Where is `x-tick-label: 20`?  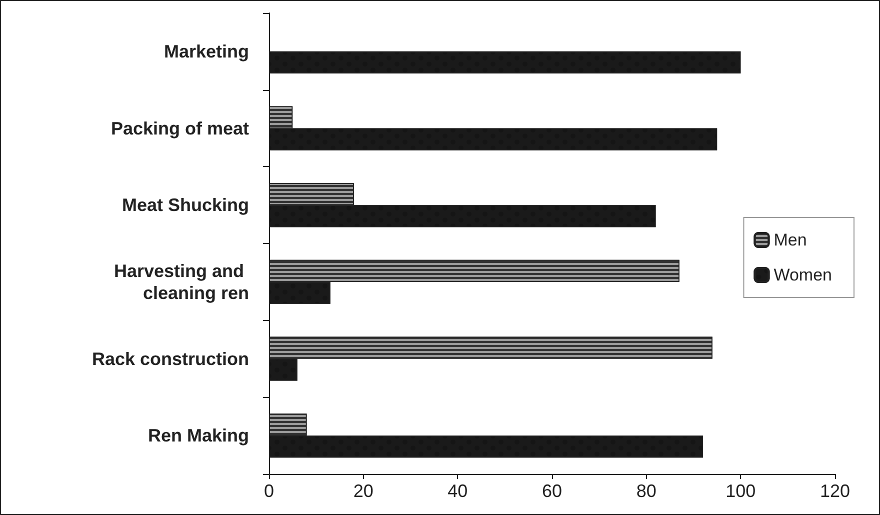 x-tick-label: 20 is located at coordinates (363, 491).